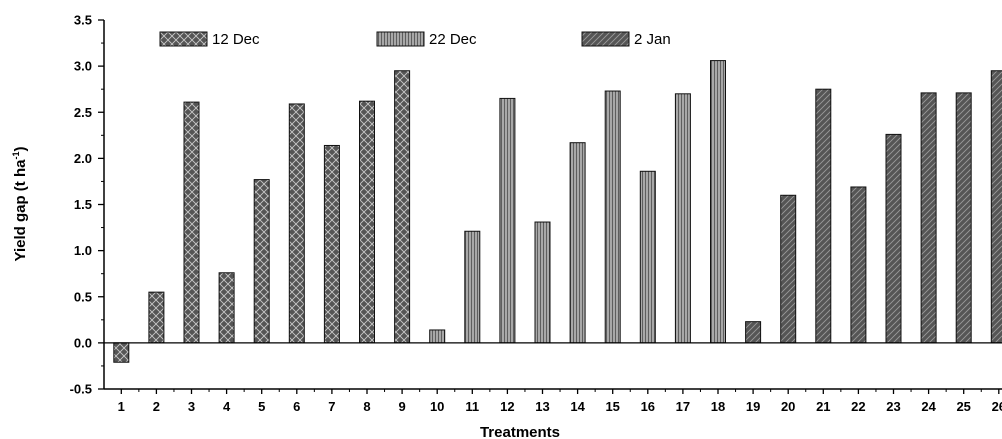 Image resolution: width=1002 pixels, height=439 pixels. I want to click on x-tick-label-20: 20, so click(788, 406).